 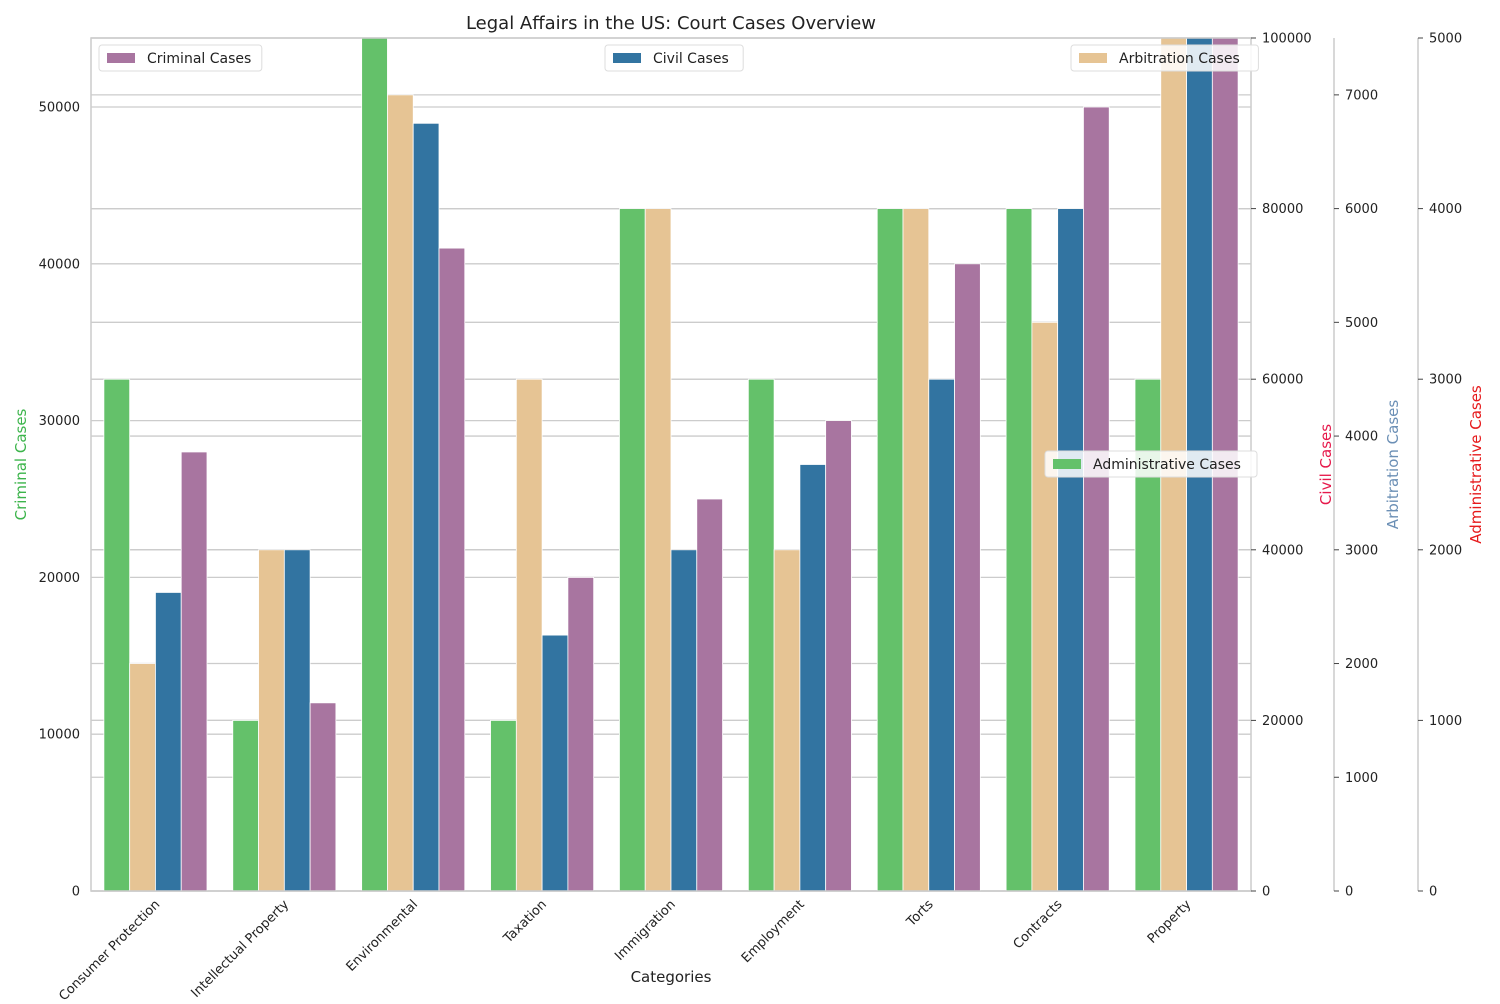 What do you see at coordinates (581, 734) in the screenshot?
I see `bar-criminal-cases-taxation` at bounding box center [581, 734].